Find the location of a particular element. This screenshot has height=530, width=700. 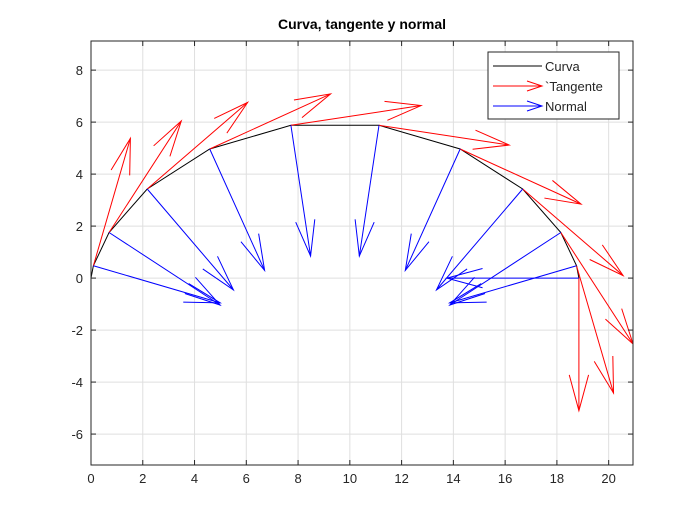

y-tick-label: 6 is located at coordinates (79, 122).